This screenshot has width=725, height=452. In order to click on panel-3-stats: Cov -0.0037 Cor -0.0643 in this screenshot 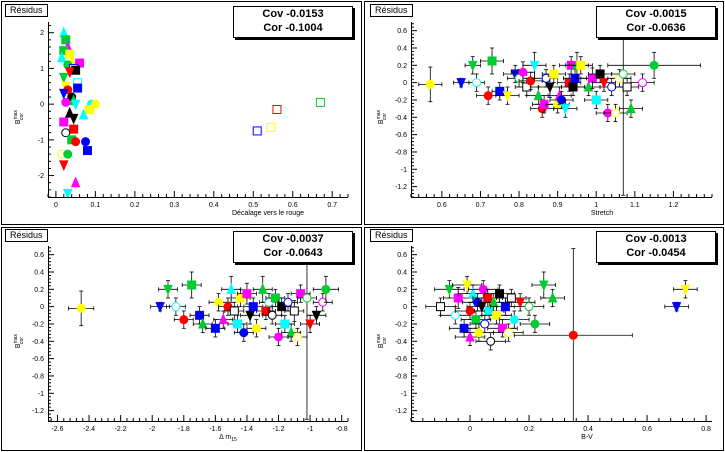, I will do `click(293, 247)`.